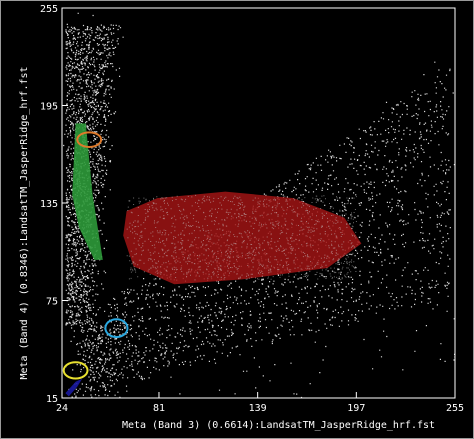  Describe the element at coordinates (49, 204) in the screenshot. I see `y-tick-label: 135` at that location.